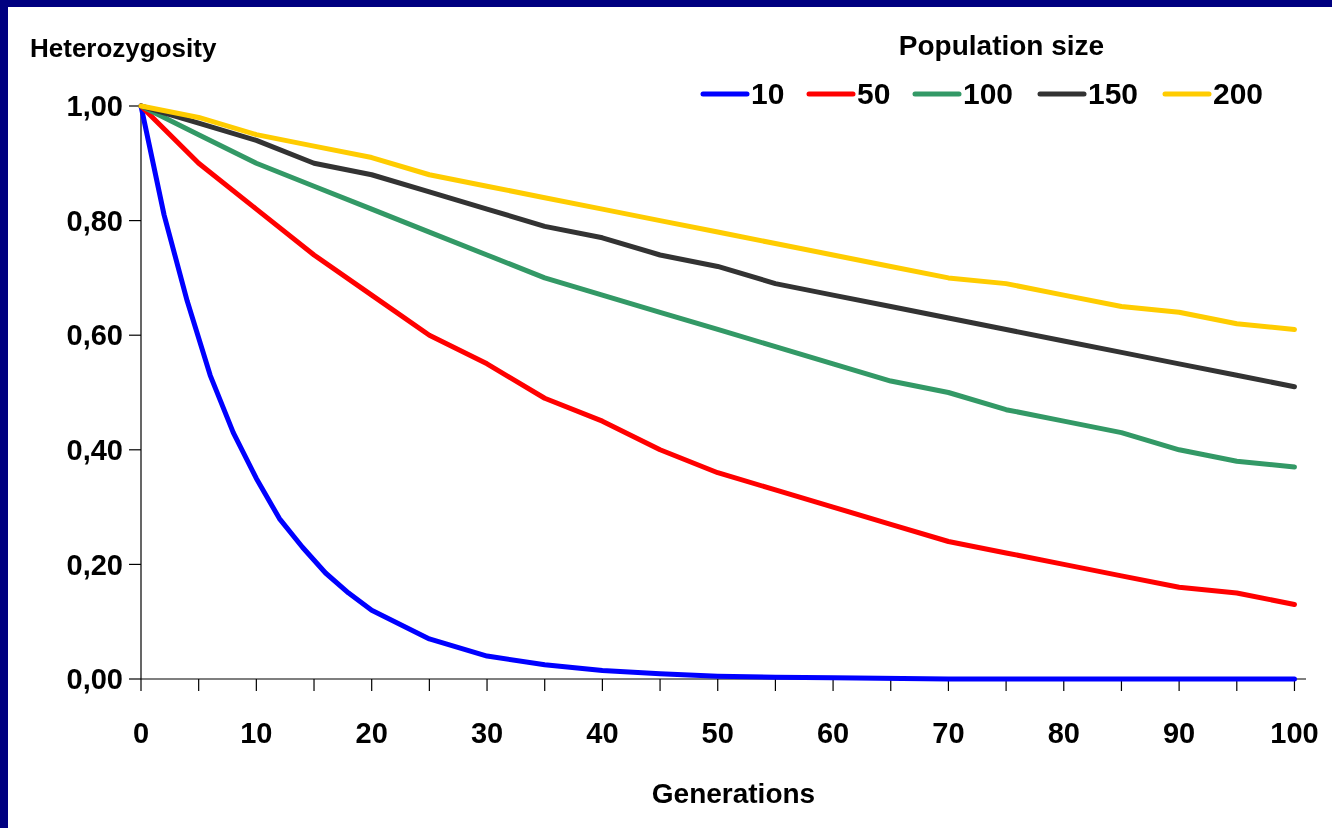 The image size is (1332, 828). What do you see at coordinates (94, 335) in the screenshot?
I see `y-tick-label: 0,60` at bounding box center [94, 335].